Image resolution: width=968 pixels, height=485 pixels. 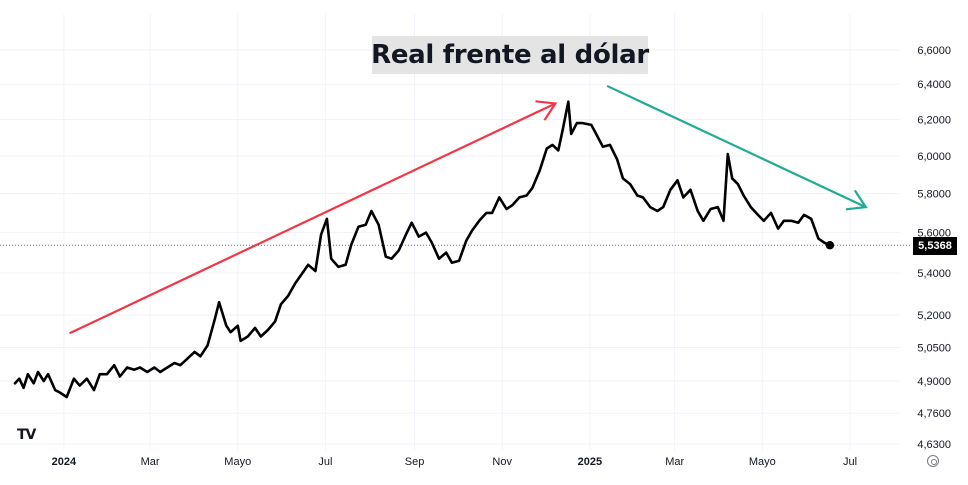 I want to click on tradingview-logo: TV, so click(x=26, y=435).